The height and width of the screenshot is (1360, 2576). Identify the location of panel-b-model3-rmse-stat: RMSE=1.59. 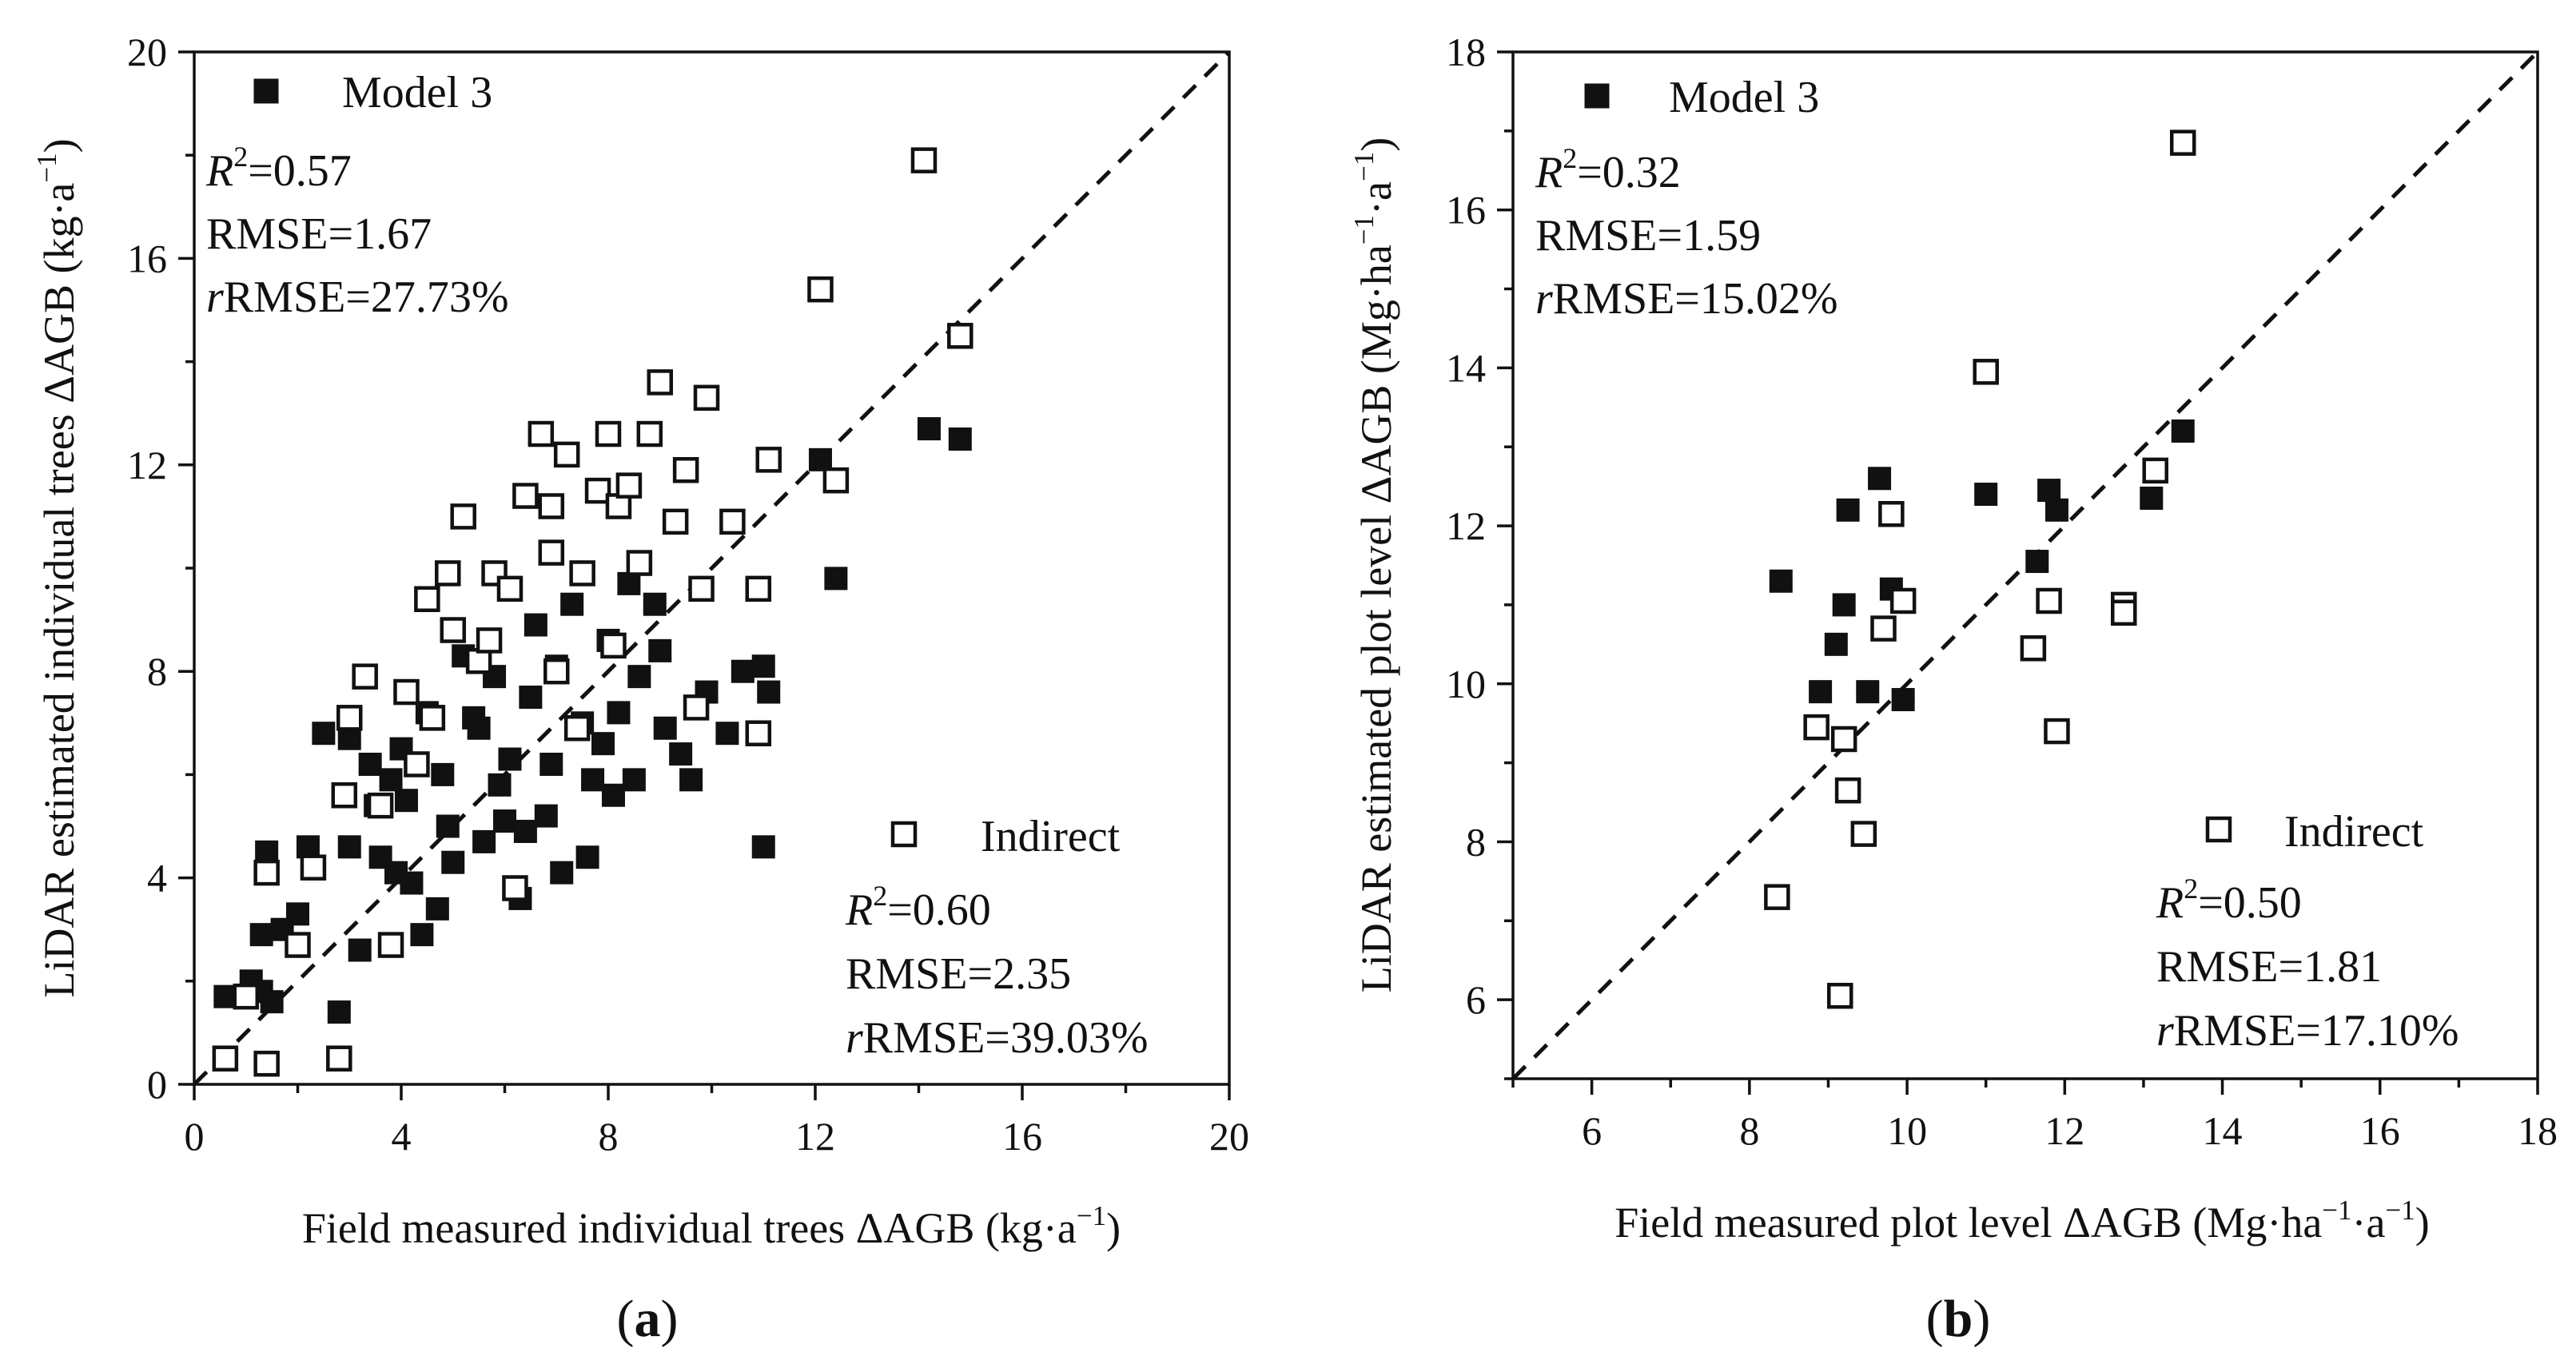
(1648, 235).